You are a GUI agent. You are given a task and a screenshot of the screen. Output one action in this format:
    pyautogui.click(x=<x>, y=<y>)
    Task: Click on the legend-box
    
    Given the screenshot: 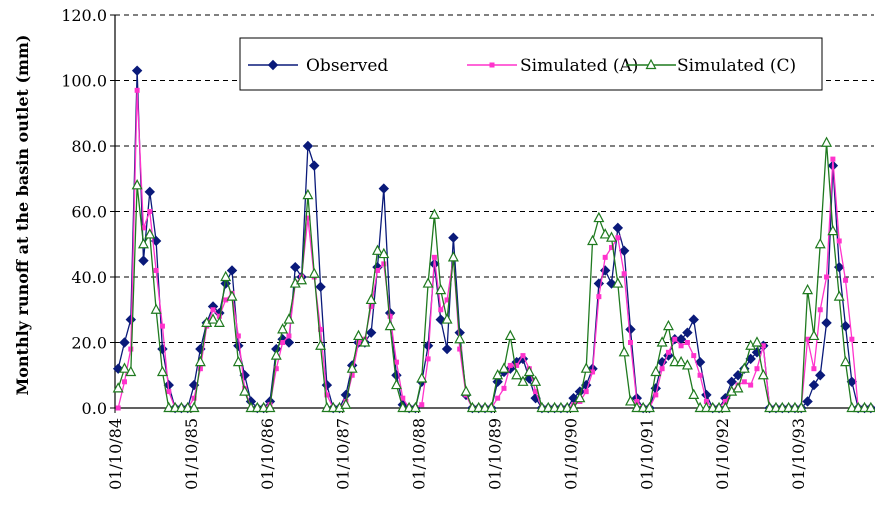 What is the action you would take?
    pyautogui.click(x=531, y=64)
    